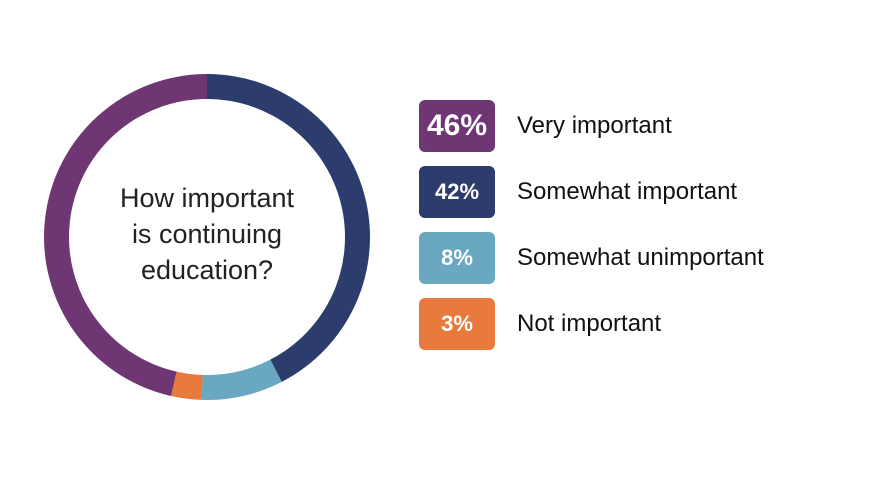  Describe the element at coordinates (627, 191) in the screenshot. I see `legend-label-somewhat-important: Somewhat important` at that location.